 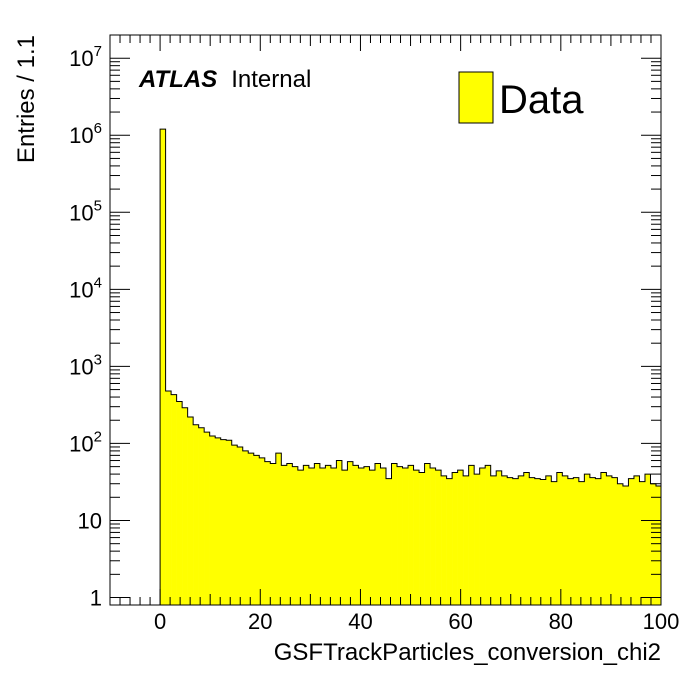 I want to click on y-tick-label: 1, so click(x=96, y=598).